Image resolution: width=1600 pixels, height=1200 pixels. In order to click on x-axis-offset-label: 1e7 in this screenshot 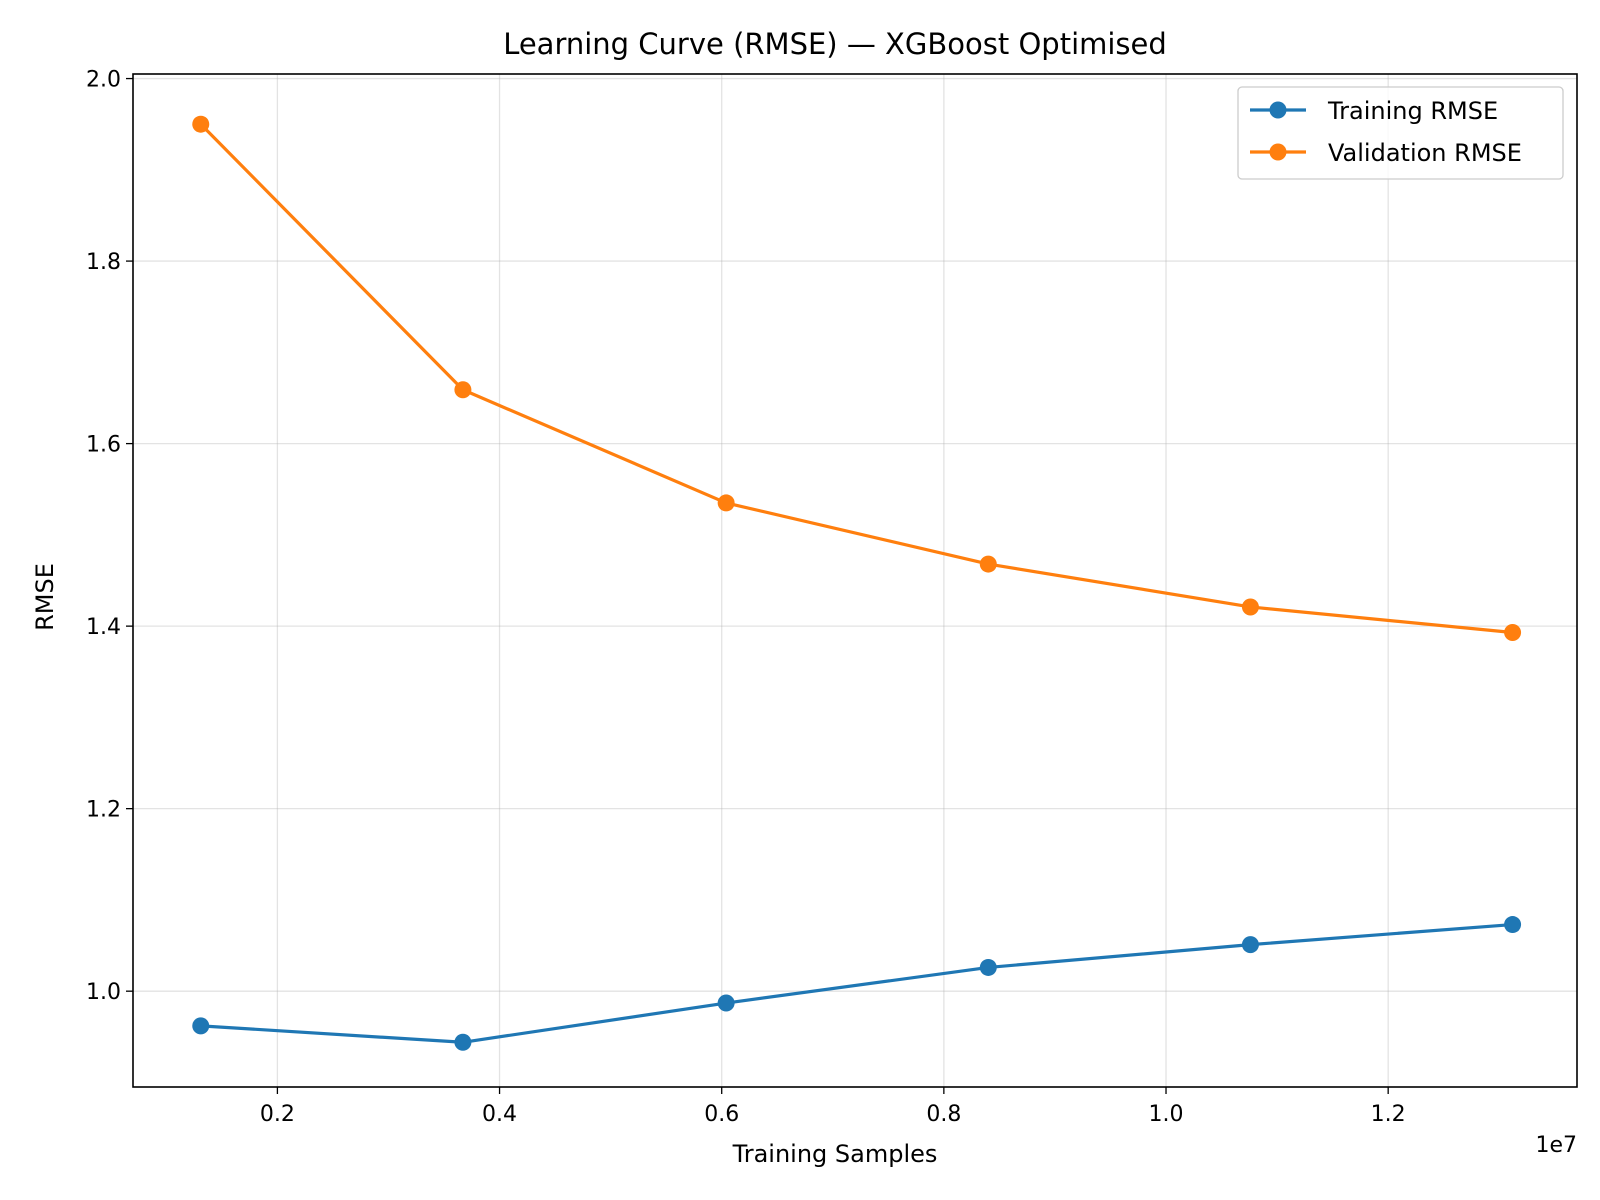, I will do `click(1556, 1145)`.